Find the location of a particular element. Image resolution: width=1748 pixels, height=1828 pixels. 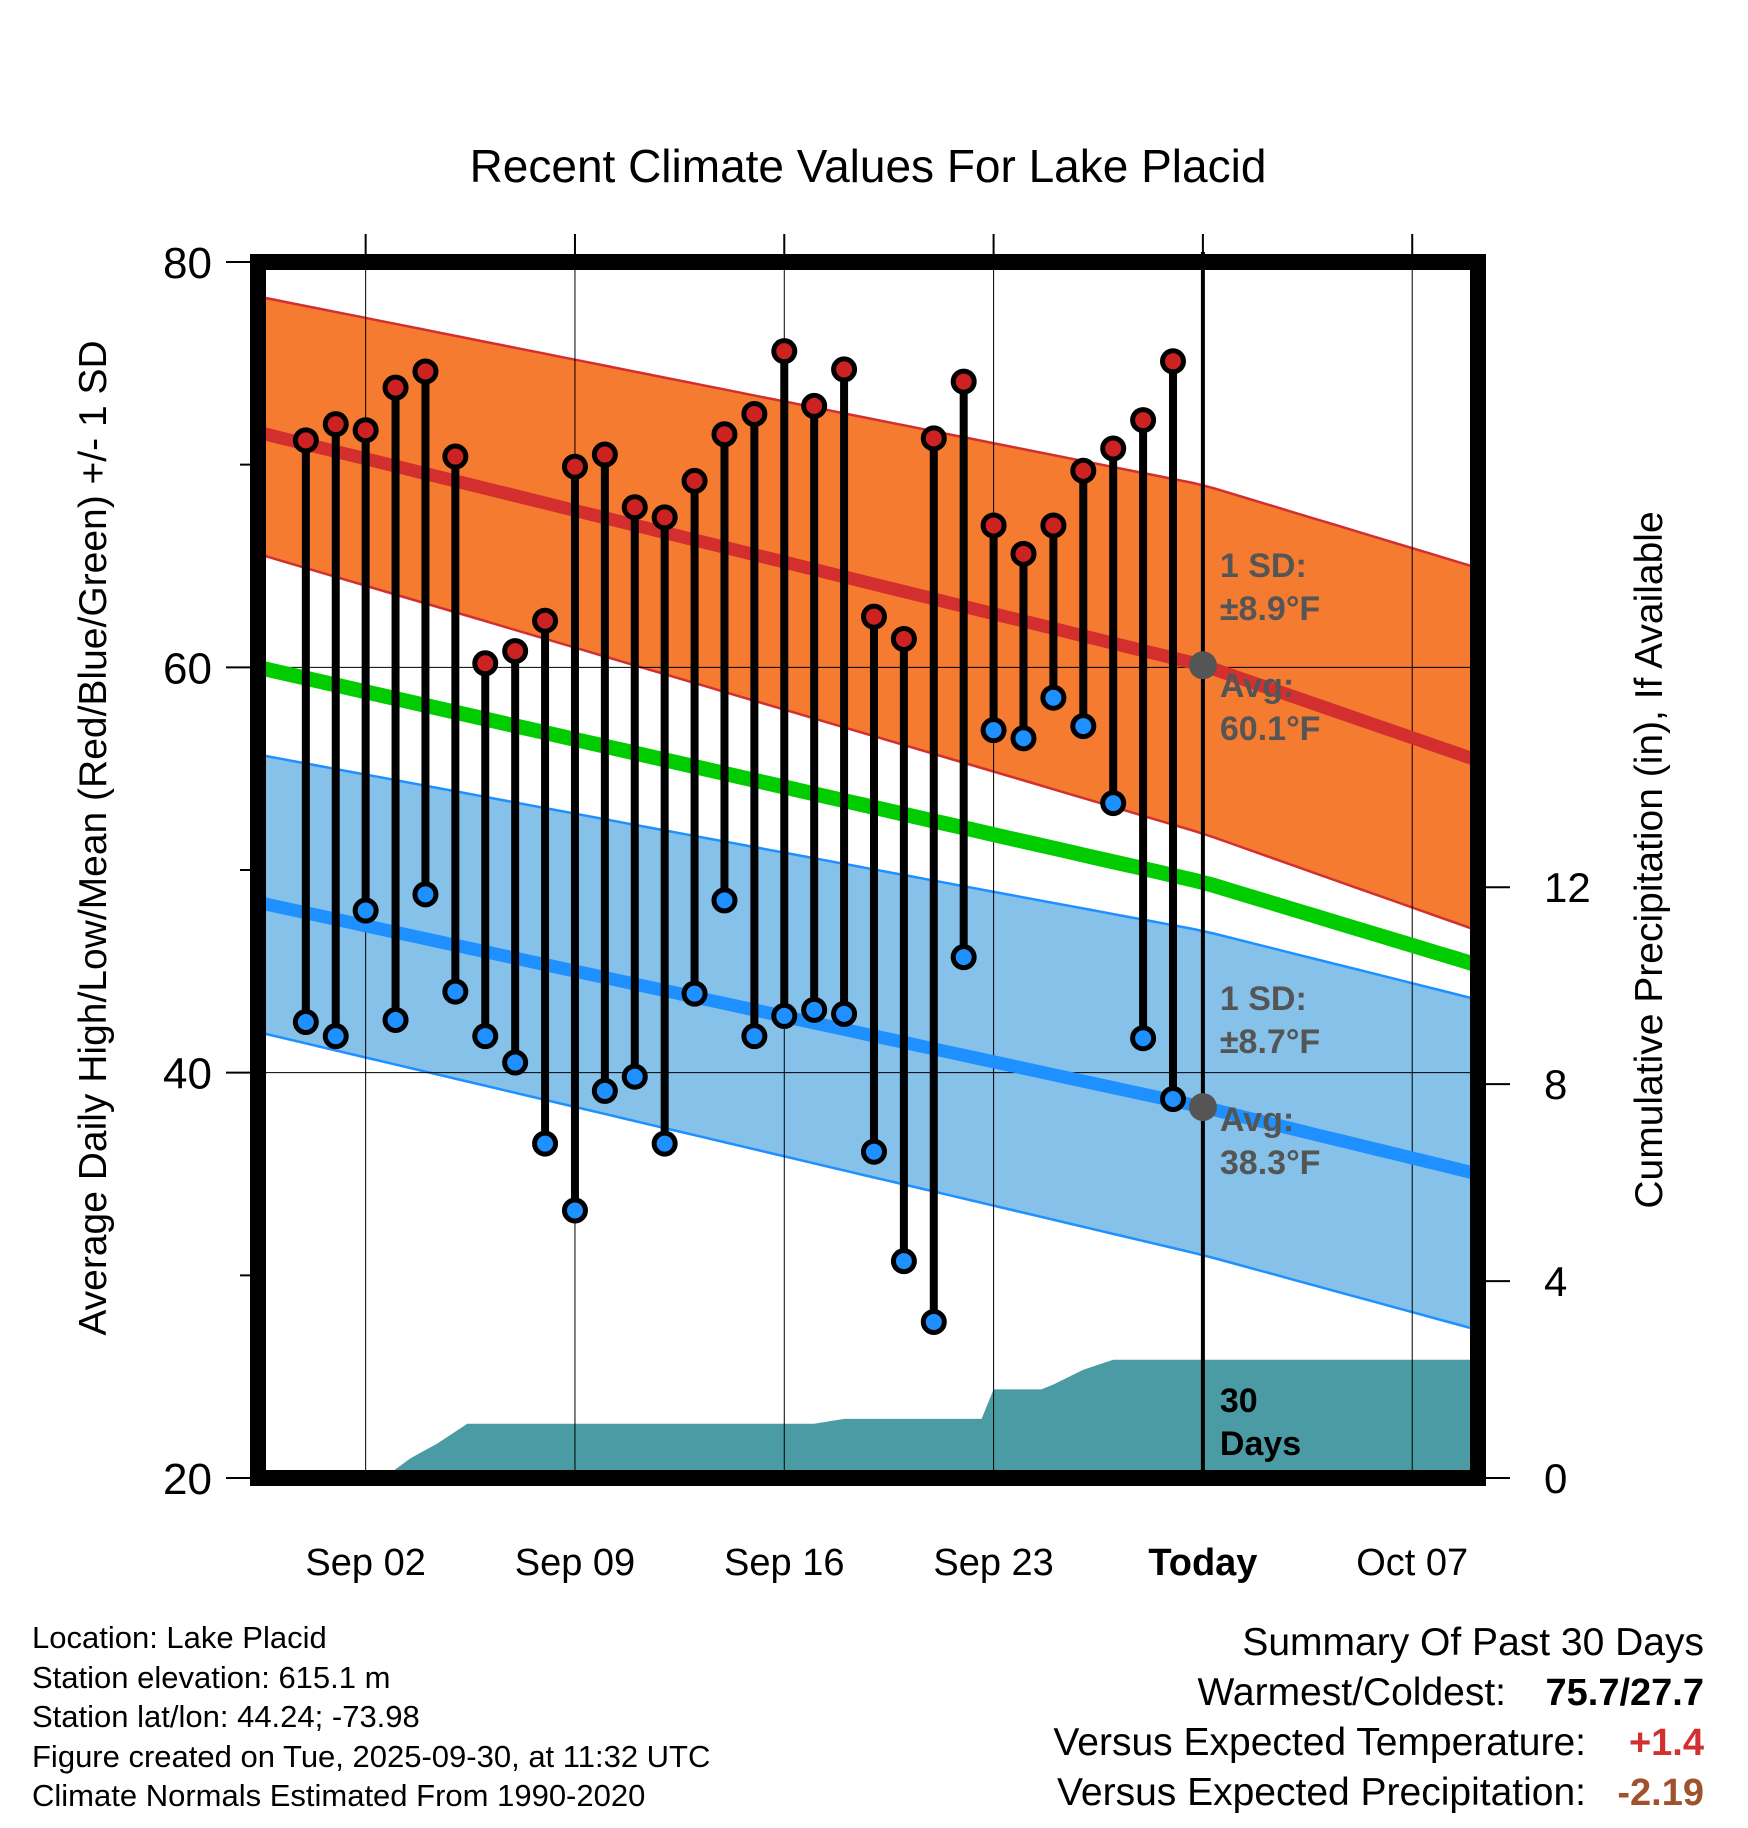

low-sd-annotation-line: 1 SD: is located at coordinates (1263, 999).